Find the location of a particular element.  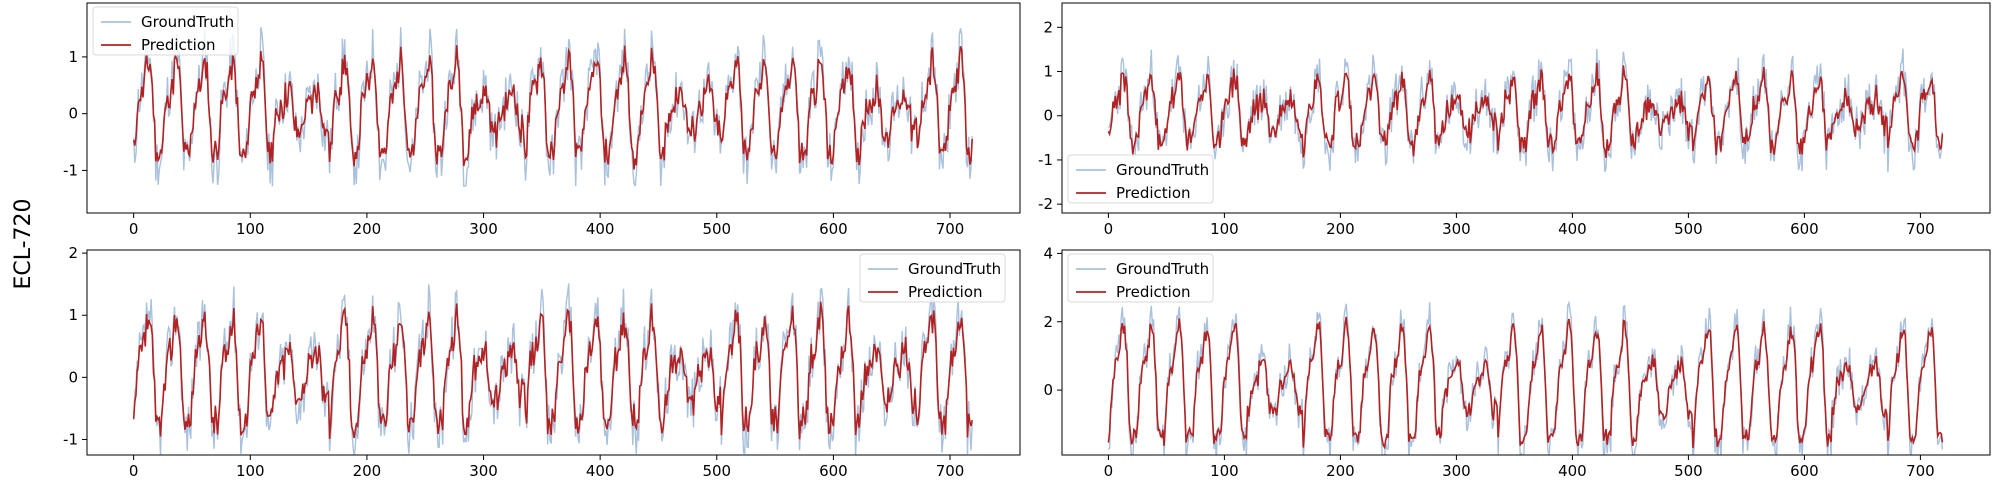

row-label: ECL-720 is located at coordinates (23, 243).